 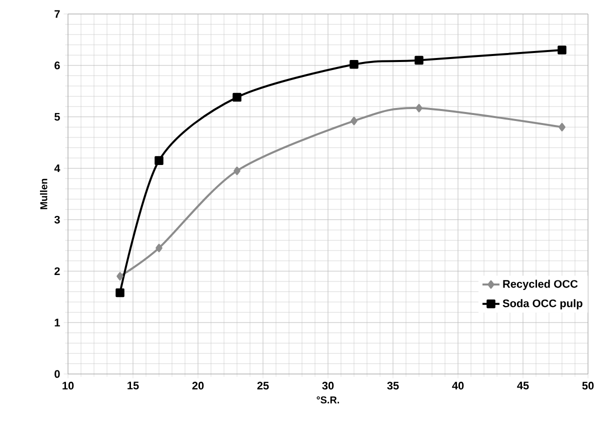 What do you see at coordinates (458, 386) in the screenshot?
I see `x-tick-label: 40` at bounding box center [458, 386].